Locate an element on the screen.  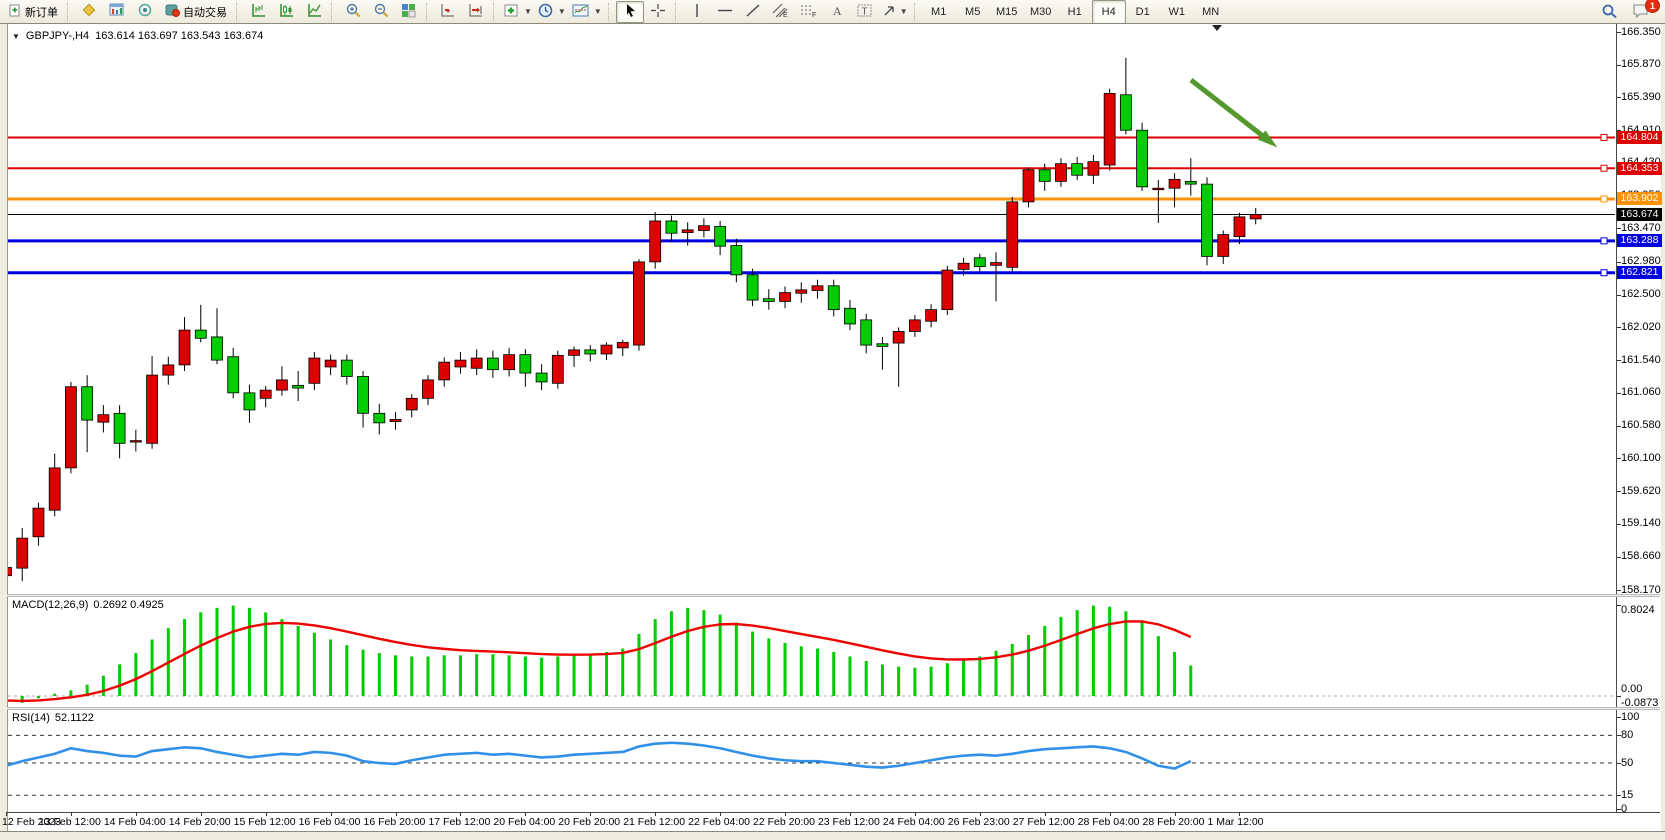
timeframe-button-M30: M30 is located at coordinates (1040, 11).